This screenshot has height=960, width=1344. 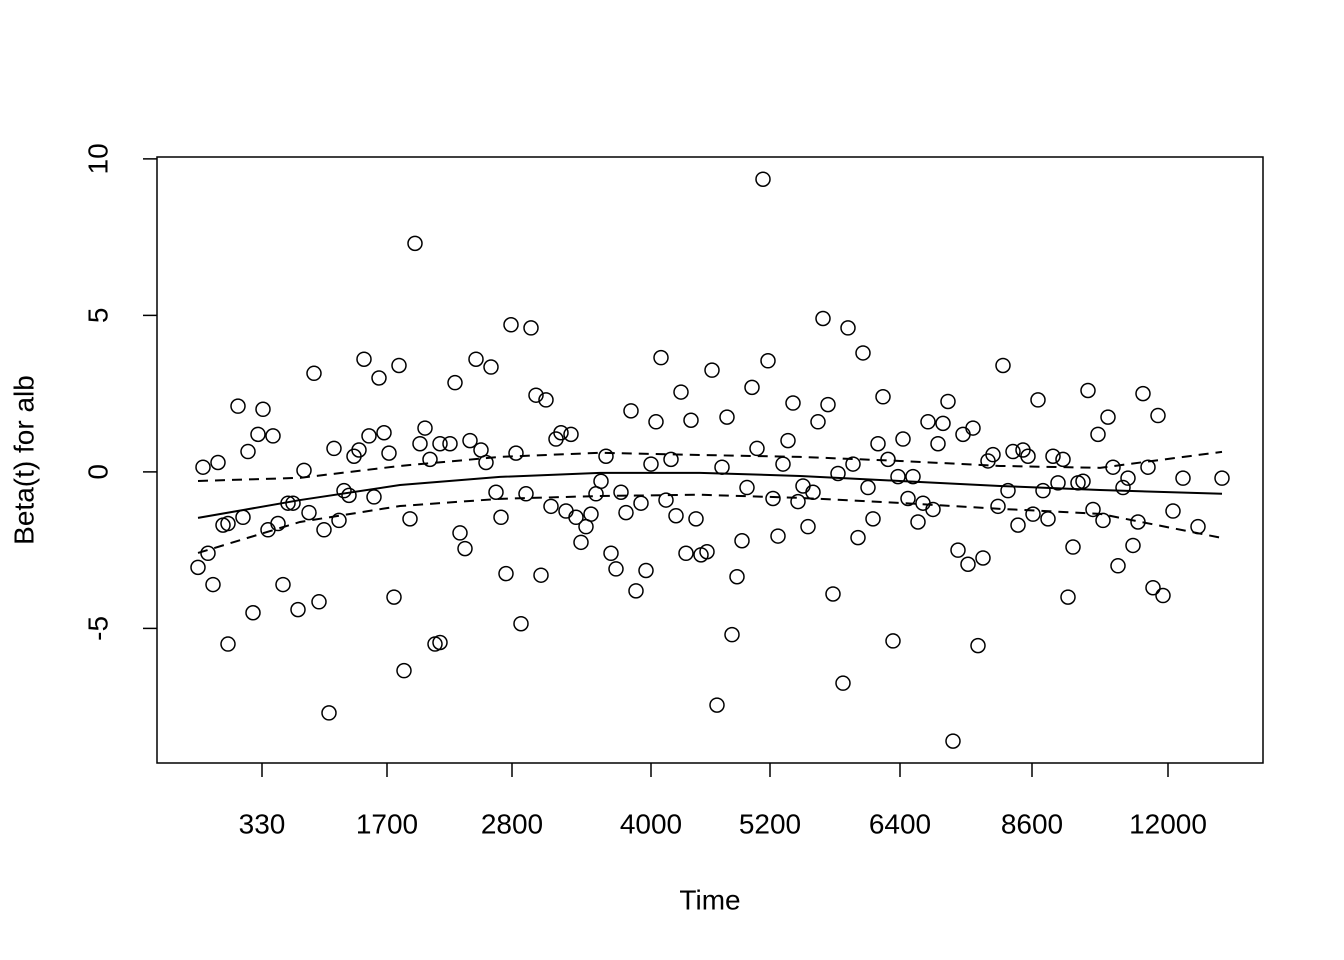 What do you see at coordinates (262, 823) in the screenshot?
I see `x-tick-label: 330` at bounding box center [262, 823].